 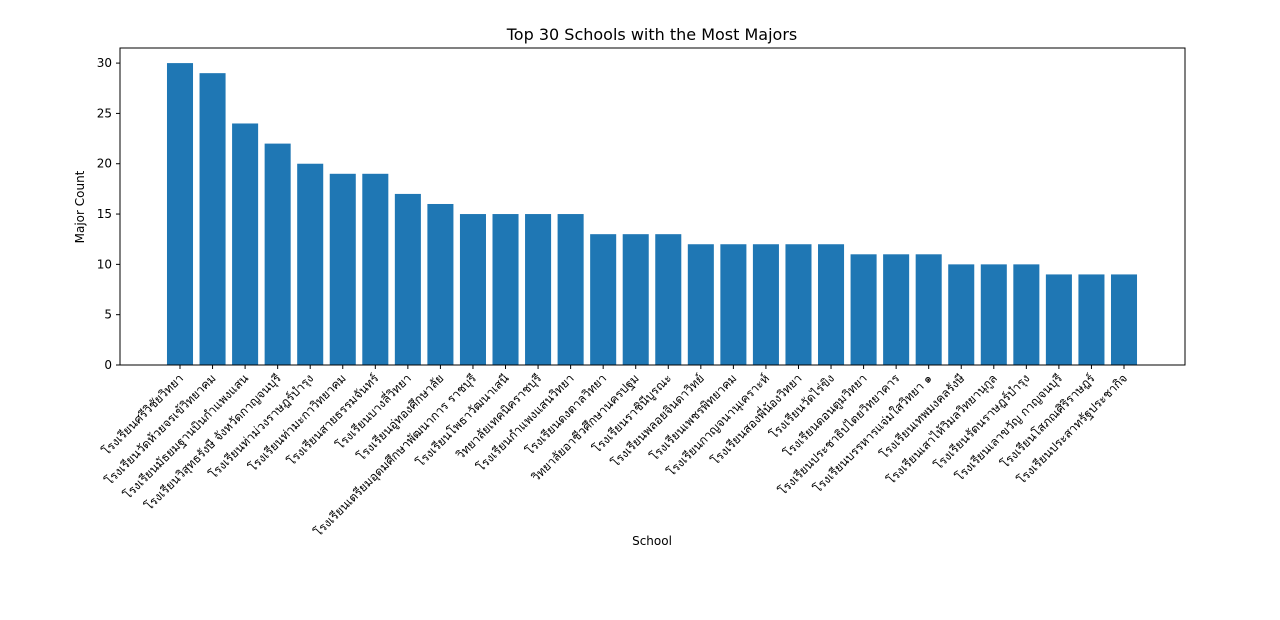 What do you see at coordinates (652, 34) in the screenshot?
I see `chart-title: Top 30 Schools with the Most Majors` at bounding box center [652, 34].